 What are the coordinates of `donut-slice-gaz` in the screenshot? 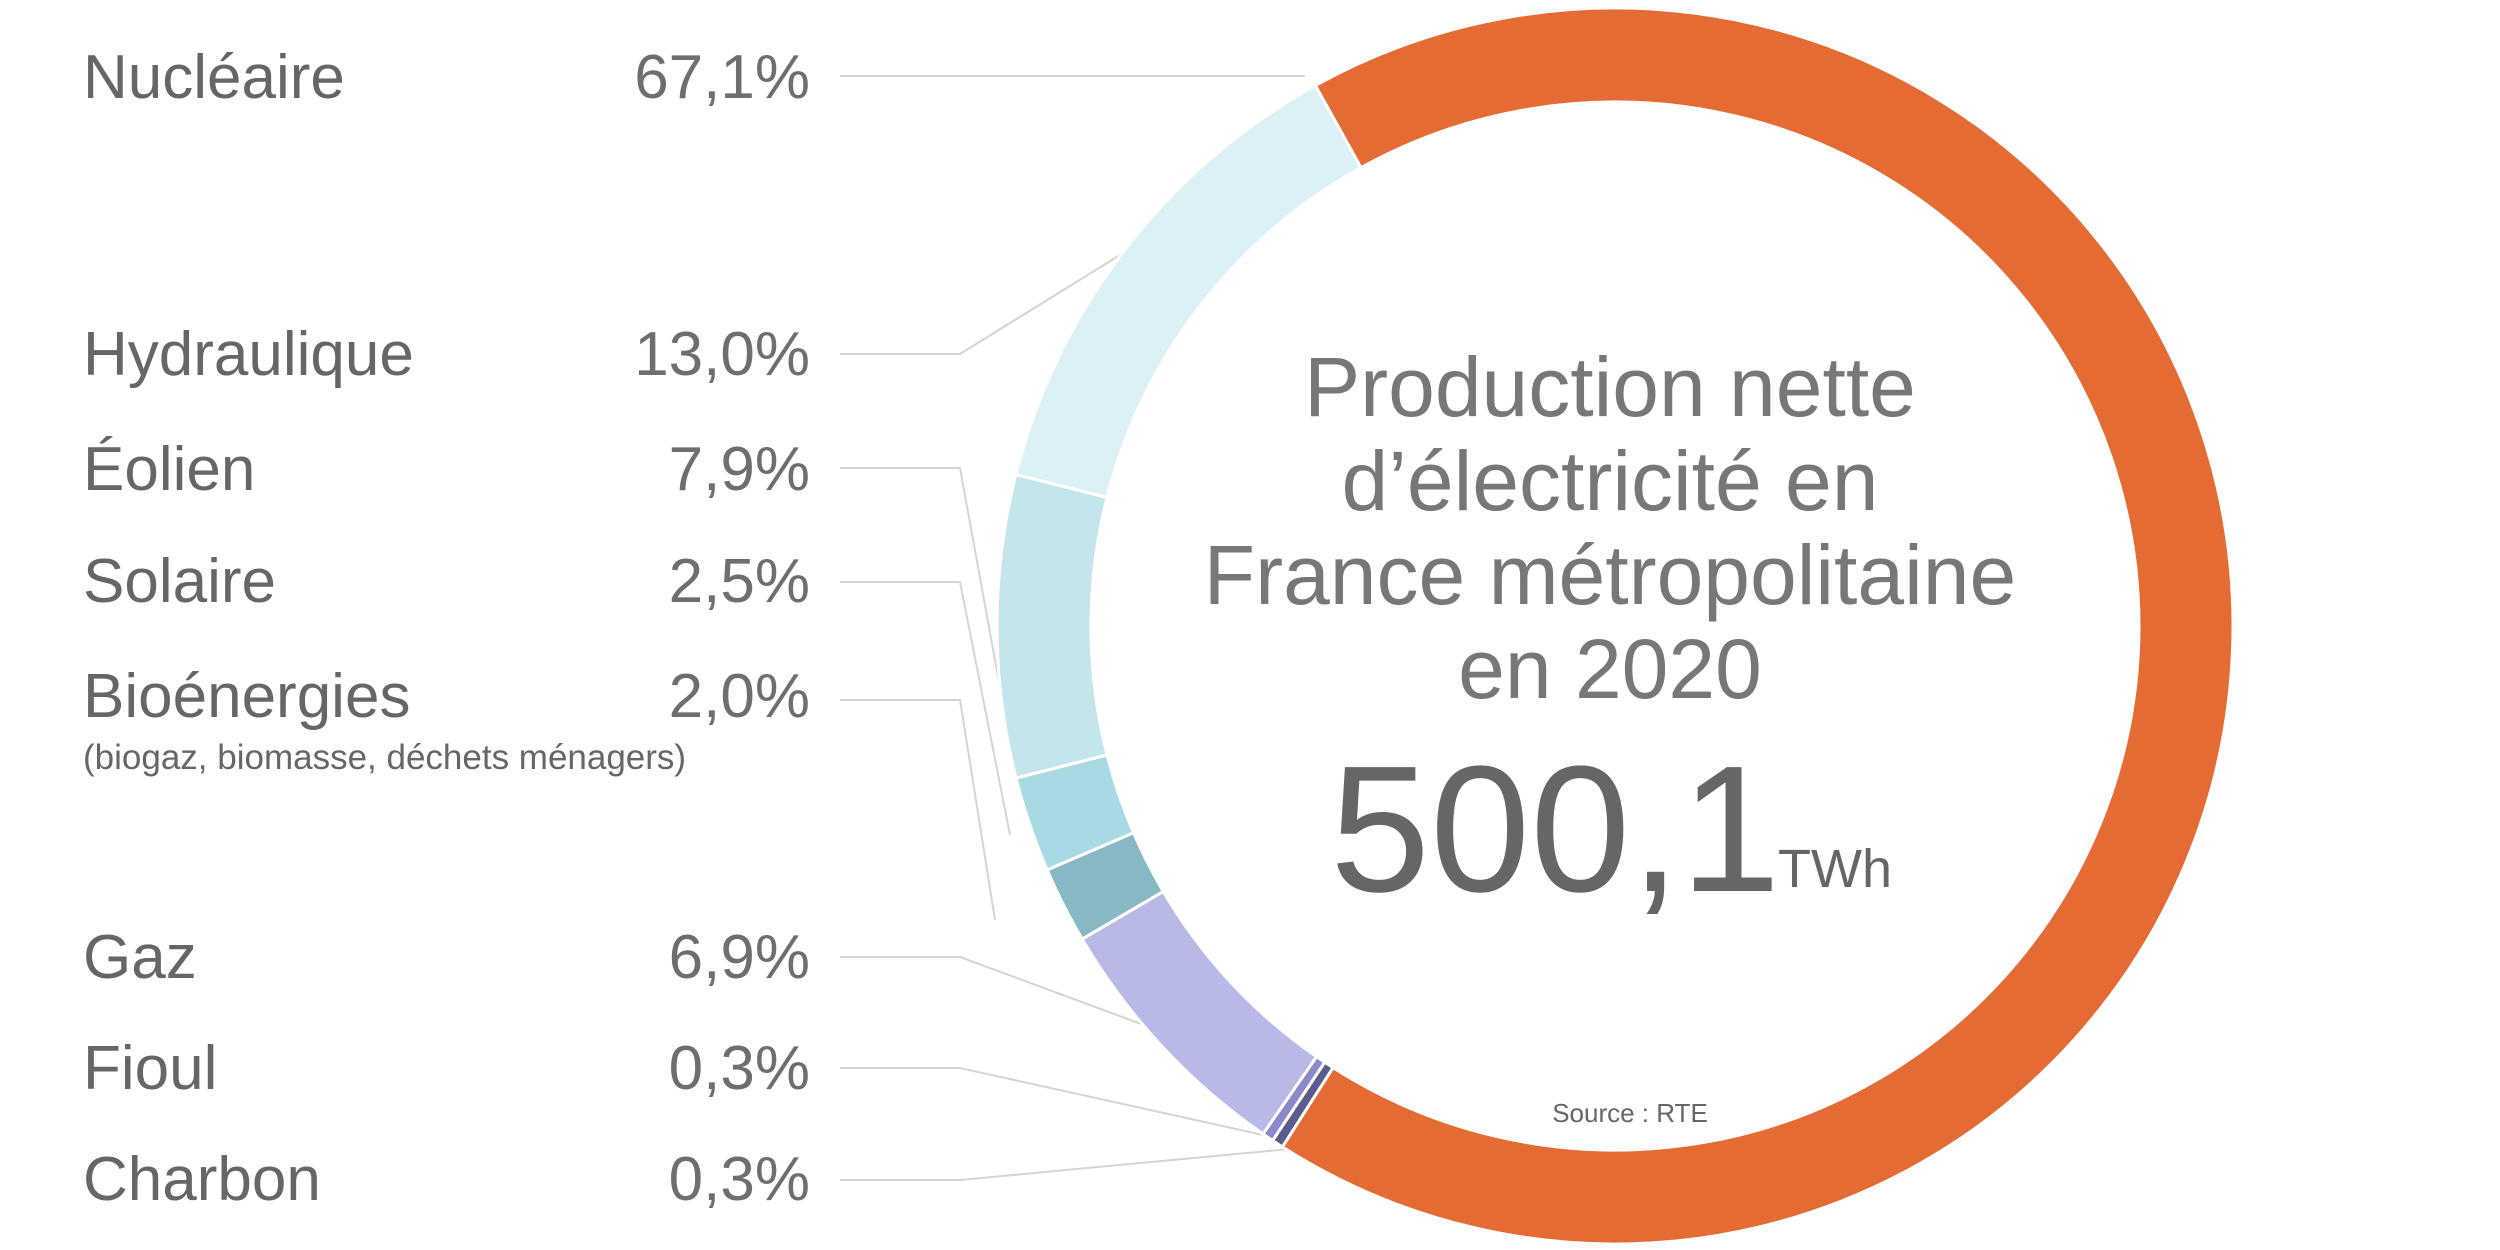 It's located at (1199, 1013).